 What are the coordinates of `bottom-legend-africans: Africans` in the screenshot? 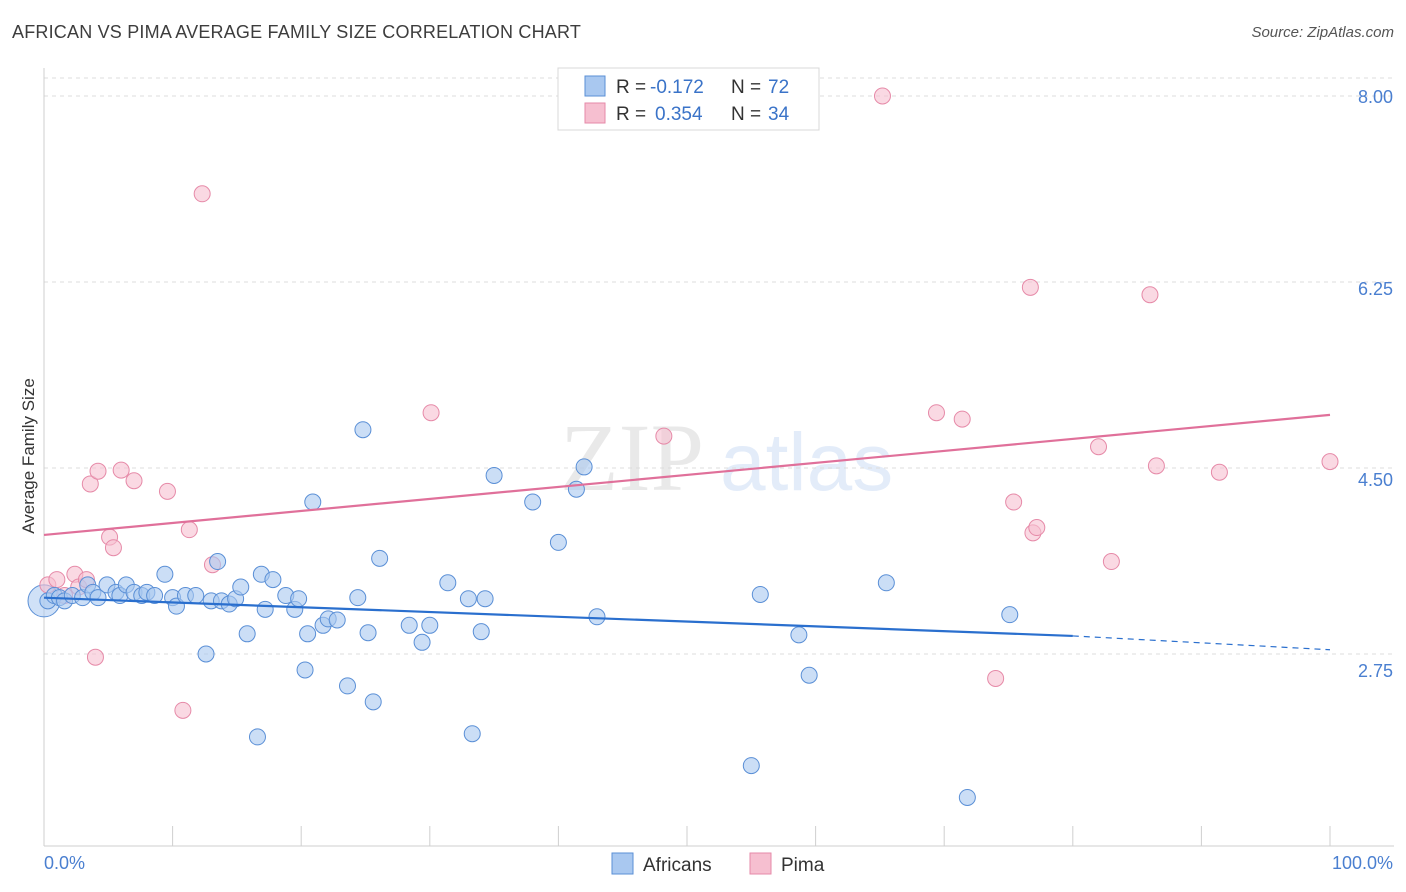 It's located at (677, 865).